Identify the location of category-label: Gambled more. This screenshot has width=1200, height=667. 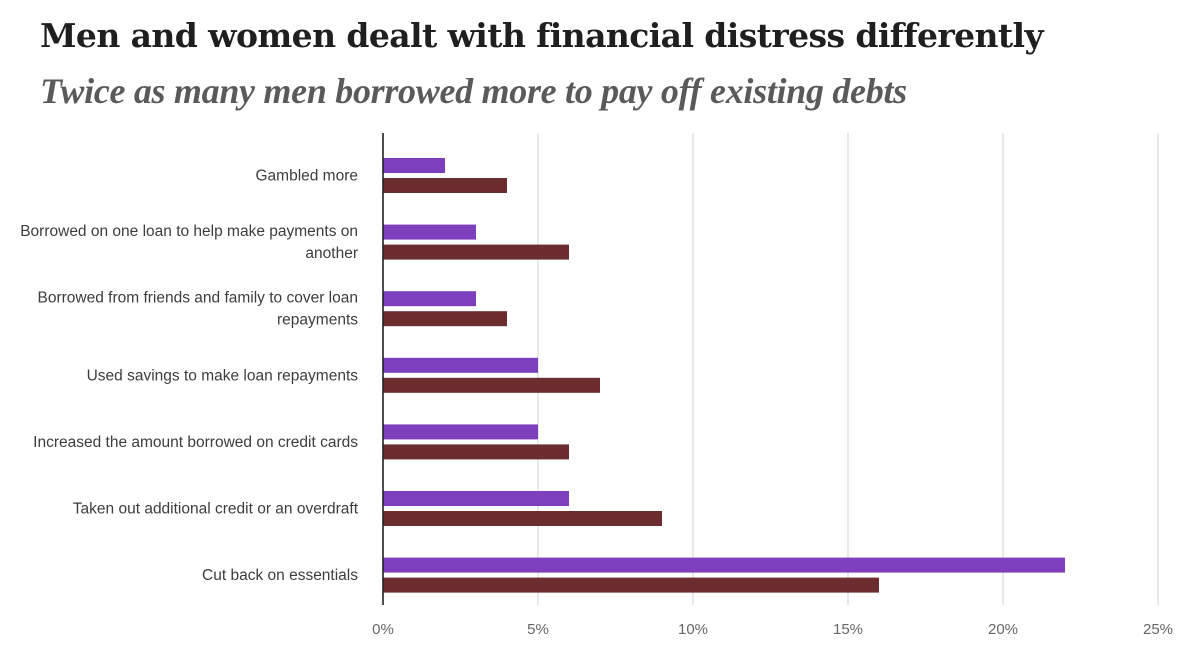
(306, 176).